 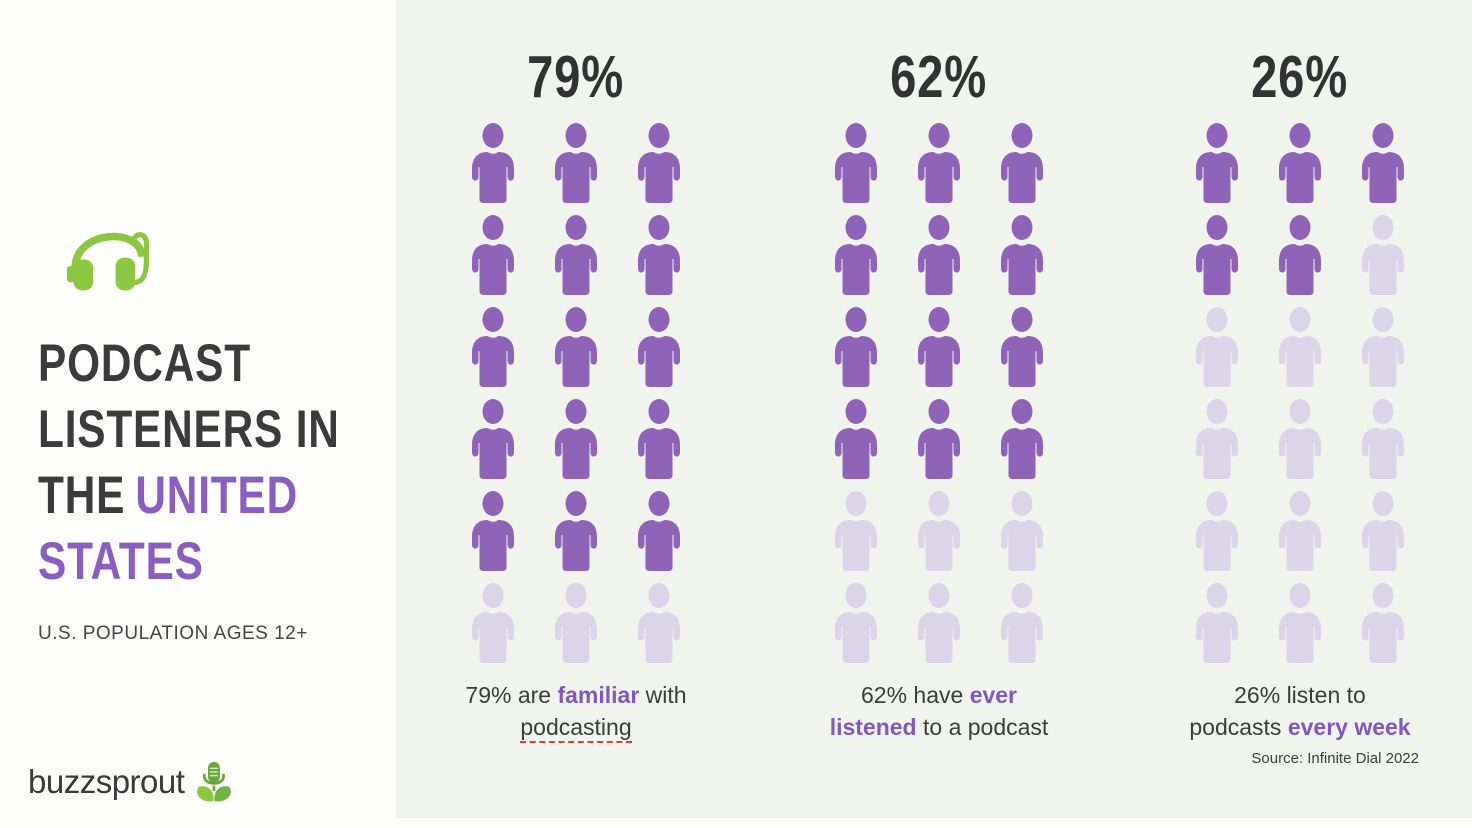 What do you see at coordinates (144, 363) in the screenshot?
I see `title-text: PODCAST` at bounding box center [144, 363].